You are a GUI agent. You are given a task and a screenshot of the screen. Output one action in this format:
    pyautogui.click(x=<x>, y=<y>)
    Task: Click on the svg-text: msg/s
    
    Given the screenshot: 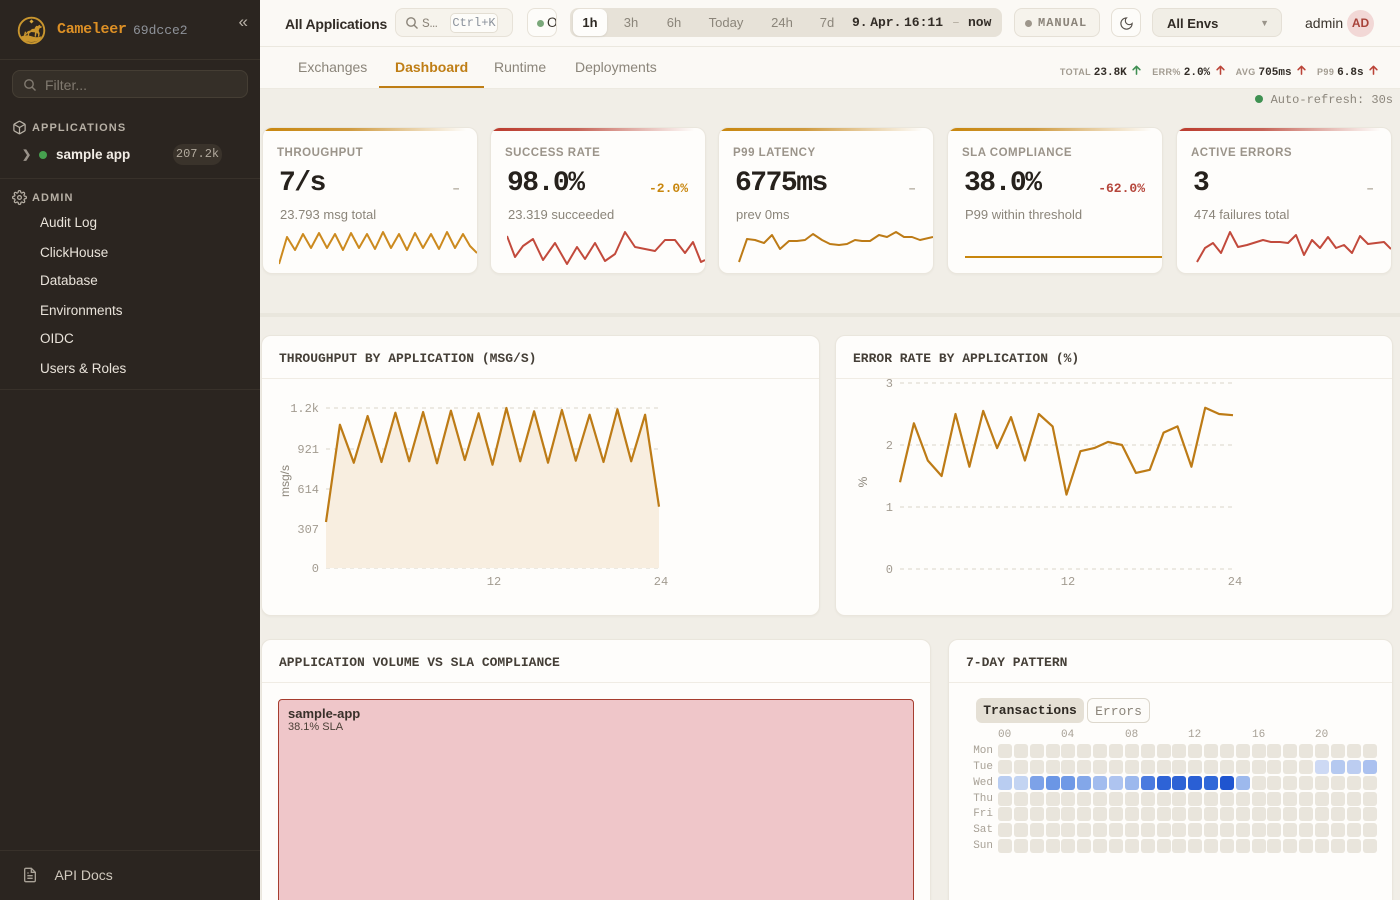 What is the action you would take?
    pyautogui.click(x=285, y=481)
    